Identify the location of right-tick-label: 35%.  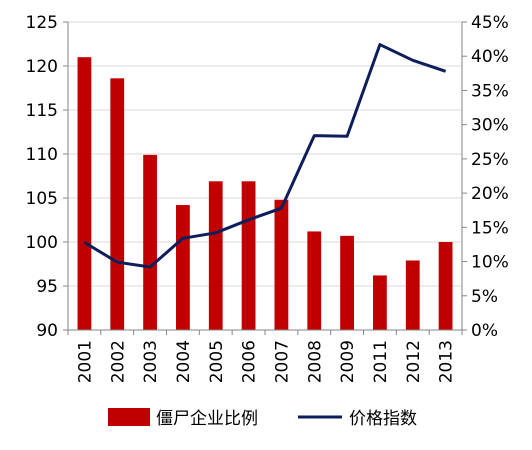
(490, 91).